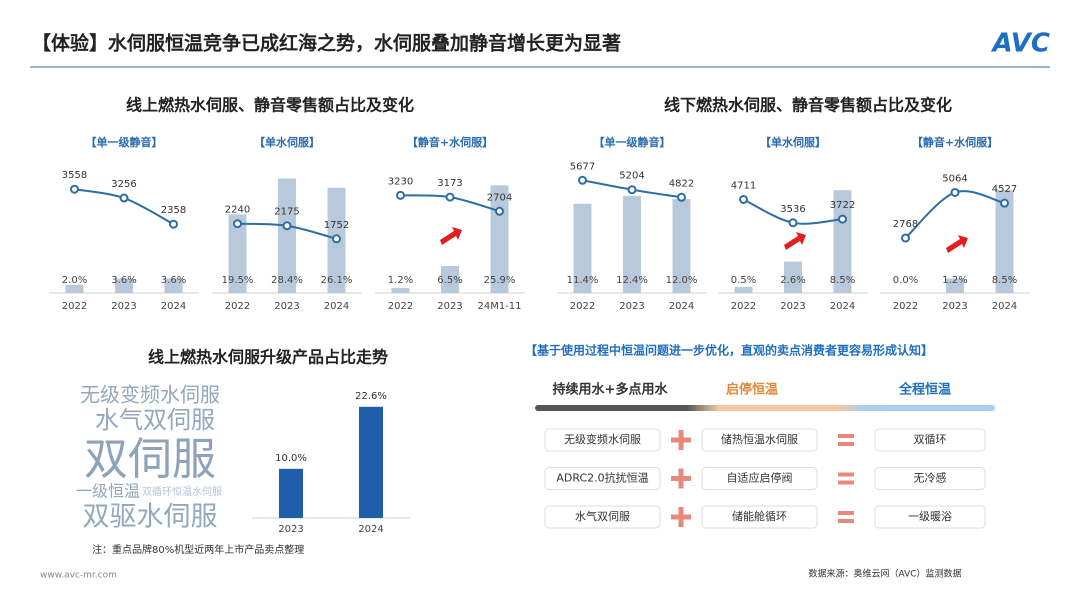 This screenshot has width=1080, height=608. What do you see at coordinates (150, 517) in the screenshot?
I see `cloud-word: 双驱水伺服` at bounding box center [150, 517].